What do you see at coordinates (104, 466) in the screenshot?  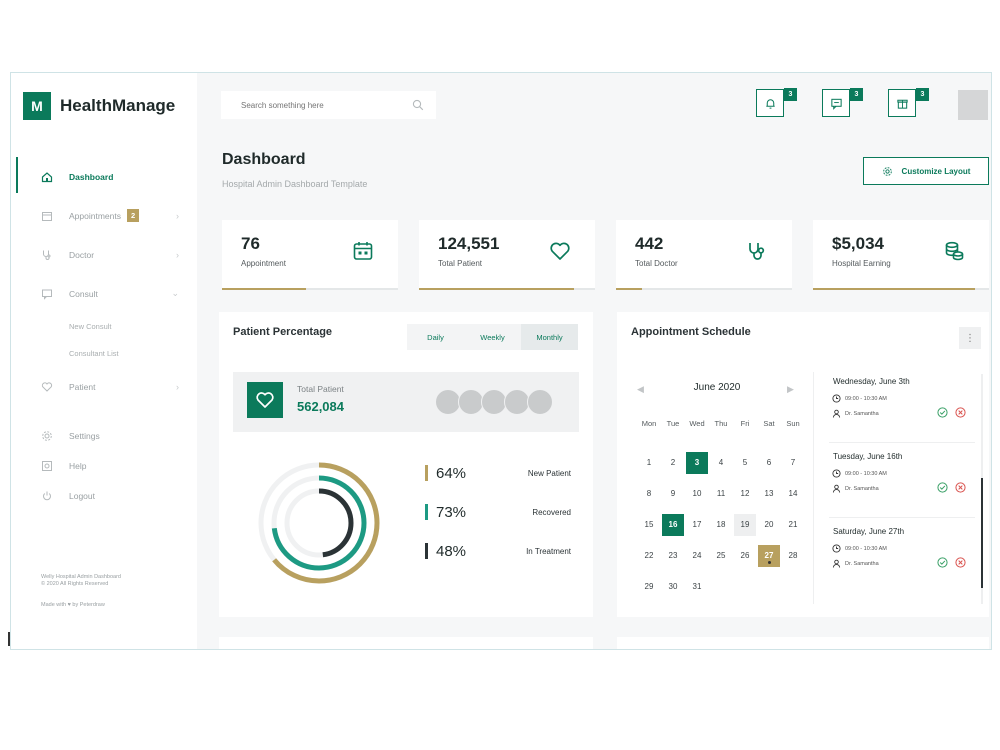 I see `sidebar-item-help: Help` at bounding box center [104, 466].